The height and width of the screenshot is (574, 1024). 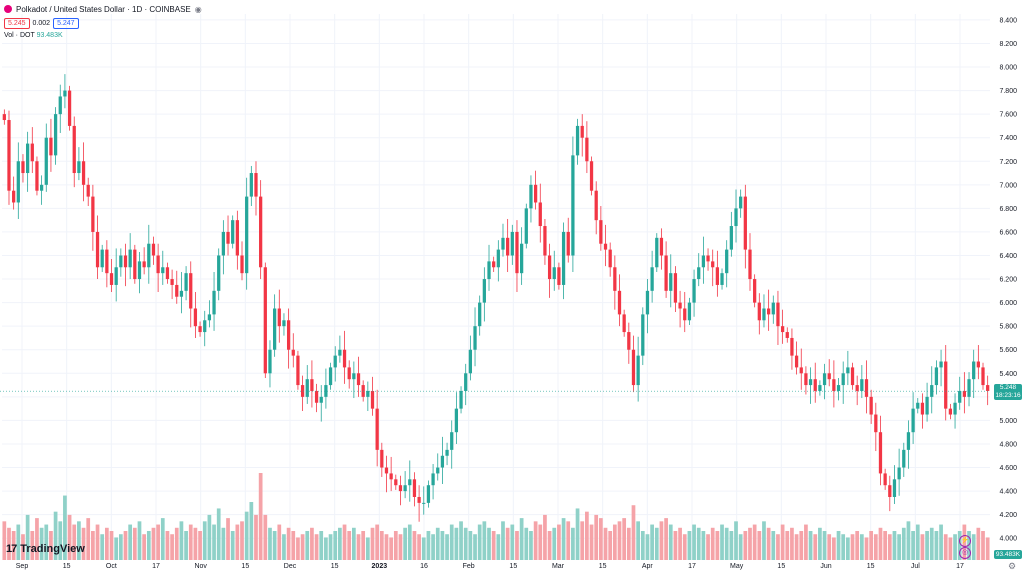 What do you see at coordinates (1008, 303) in the screenshot?
I see `y-tick-label: 6.000` at bounding box center [1008, 303].